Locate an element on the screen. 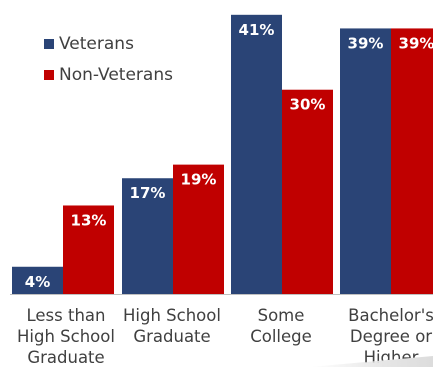 The height and width of the screenshot is (368, 433). data-label-non-veterans-1: 19% is located at coordinates (199, 180).